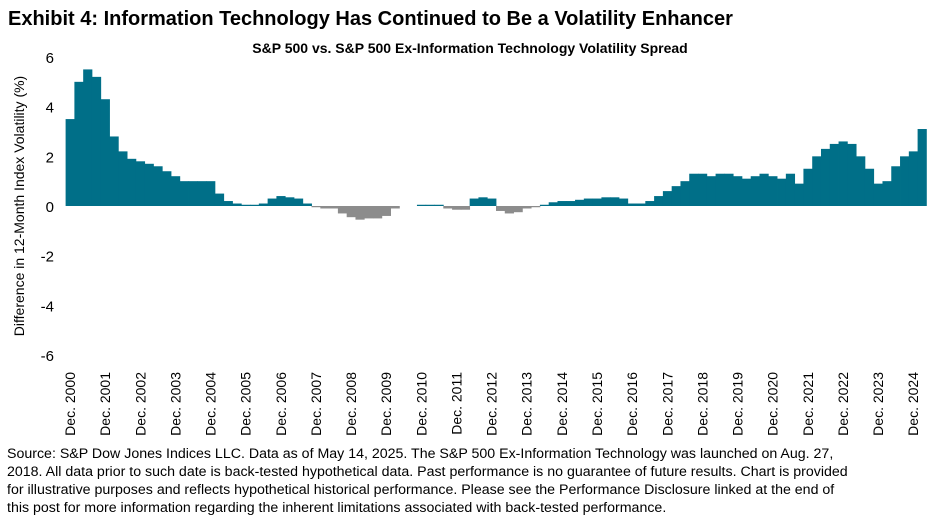  I want to click on y-tick-label: -4, so click(47, 306).